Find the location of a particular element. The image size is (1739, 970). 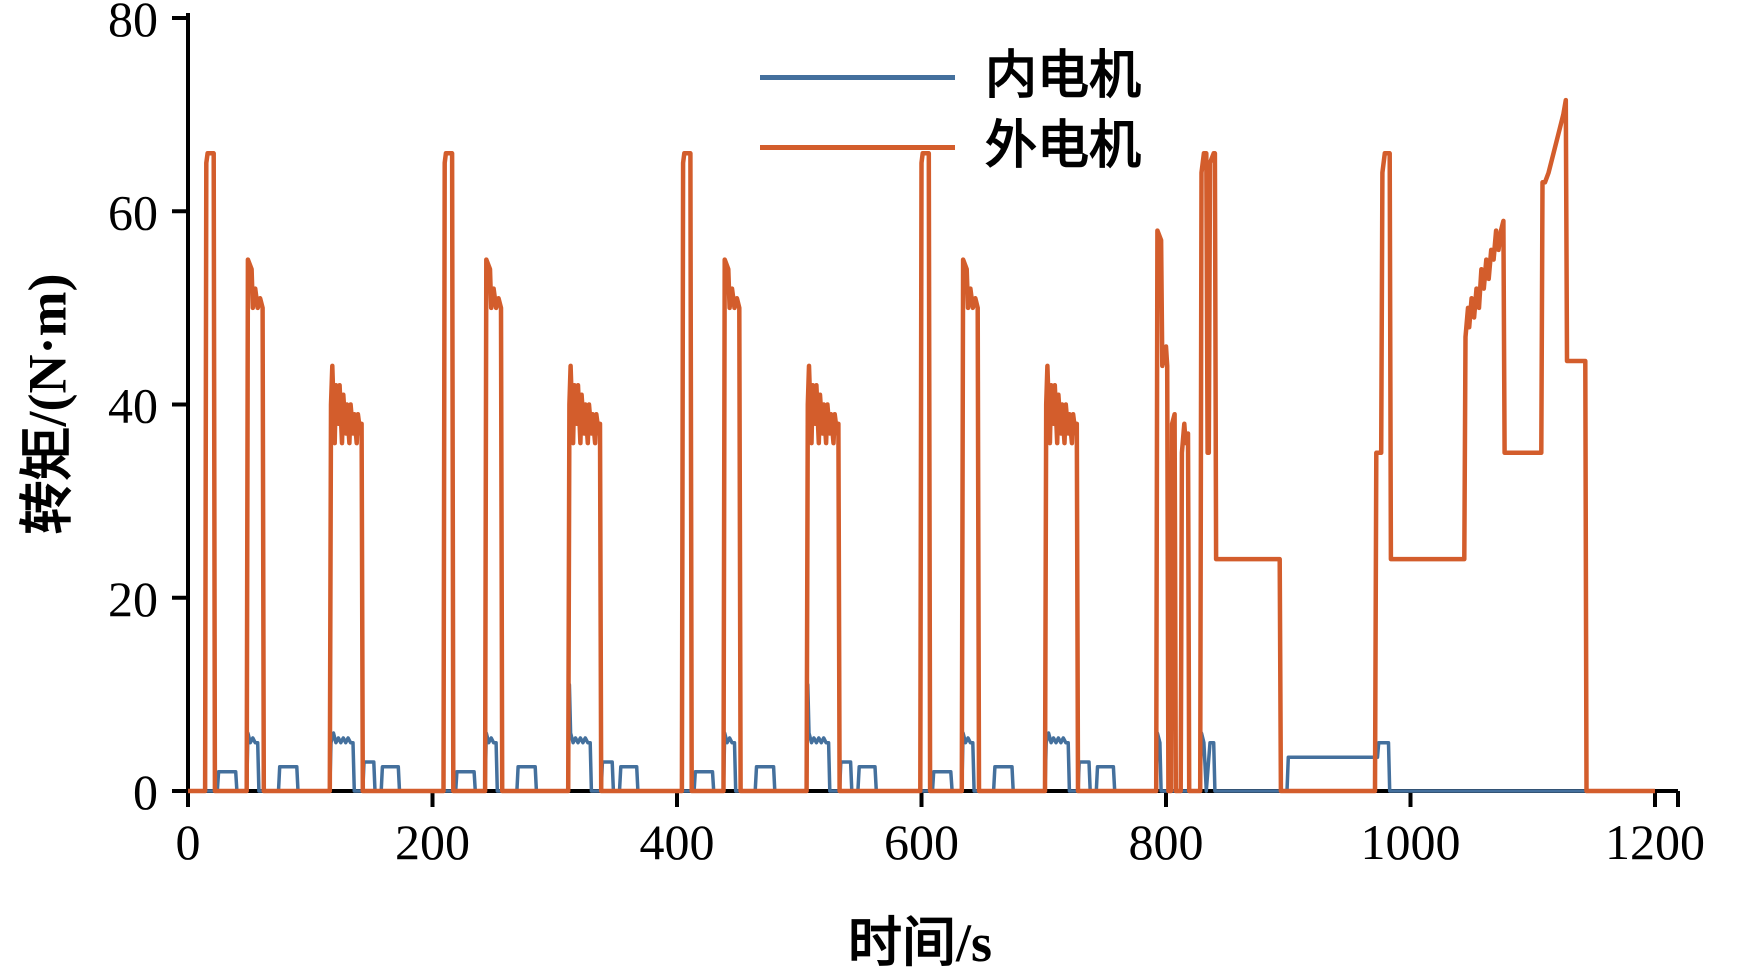

legend-item-label-inner-motor: 内电机 is located at coordinates (1063, 76).